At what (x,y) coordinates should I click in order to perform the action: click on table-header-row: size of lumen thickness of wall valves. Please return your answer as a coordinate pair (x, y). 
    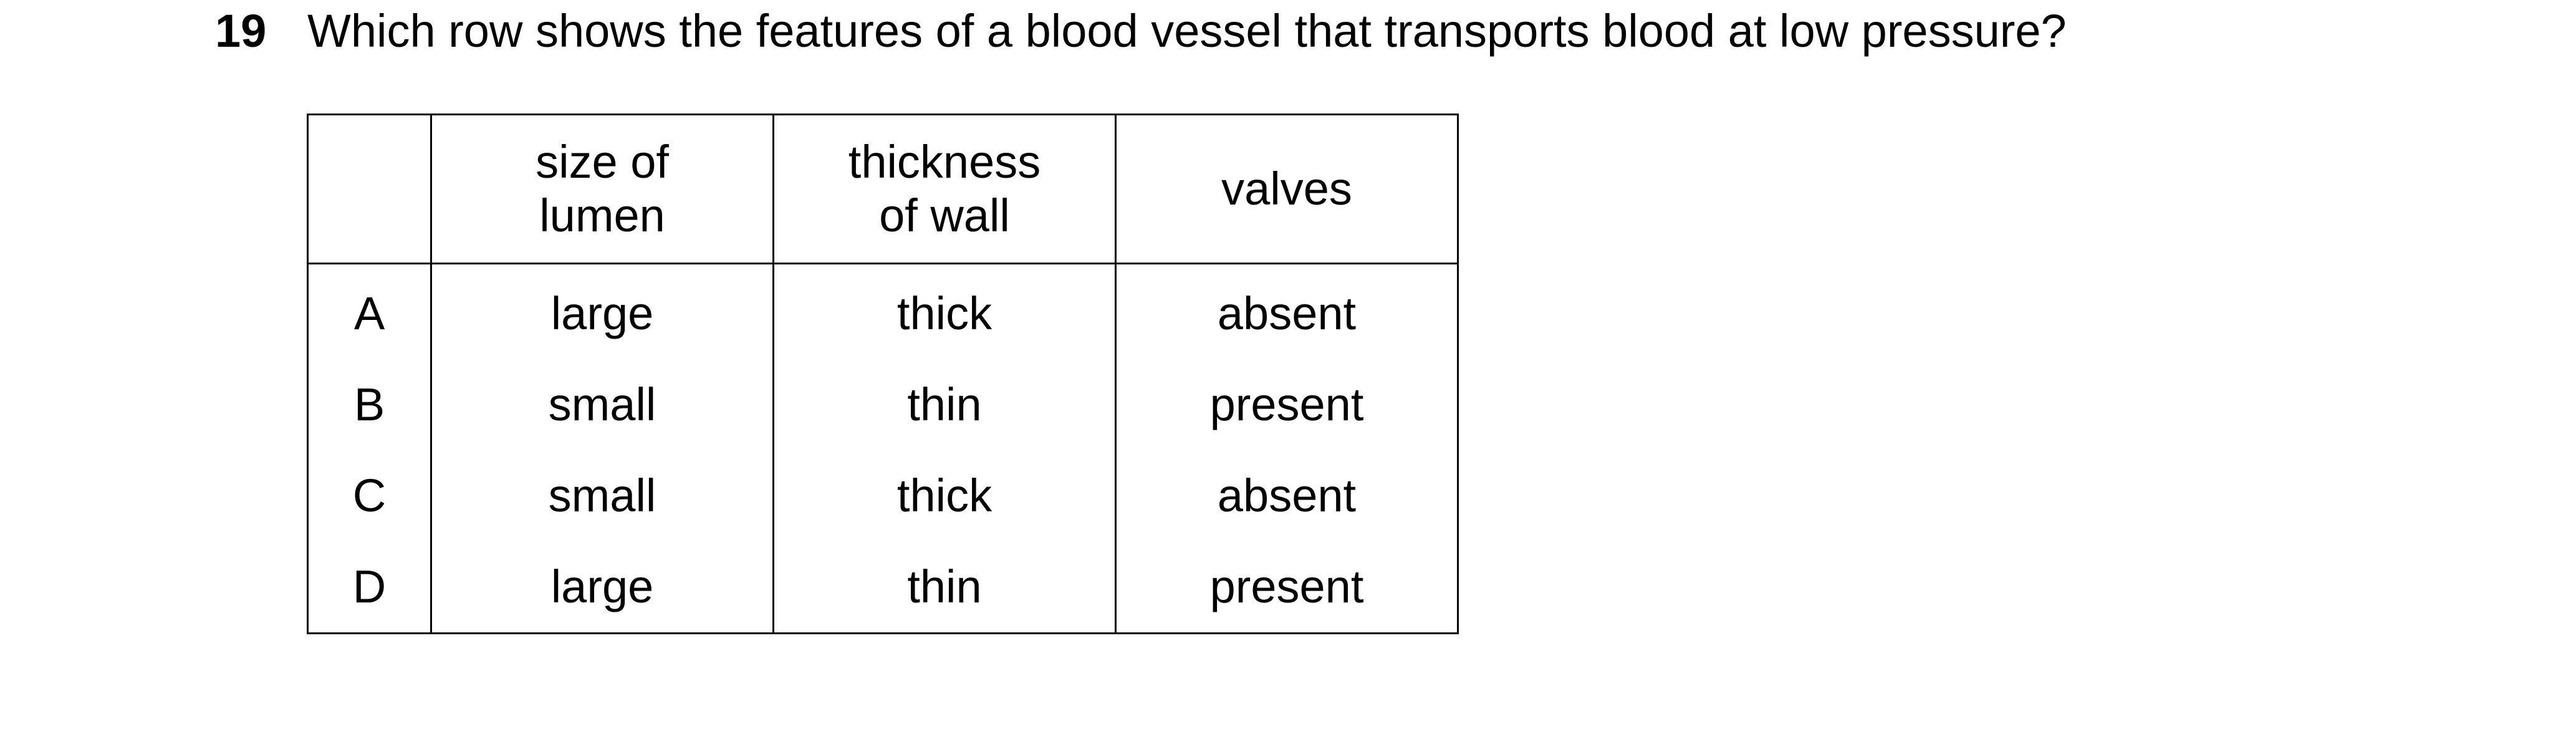
    Looking at the image, I should click on (883, 189).